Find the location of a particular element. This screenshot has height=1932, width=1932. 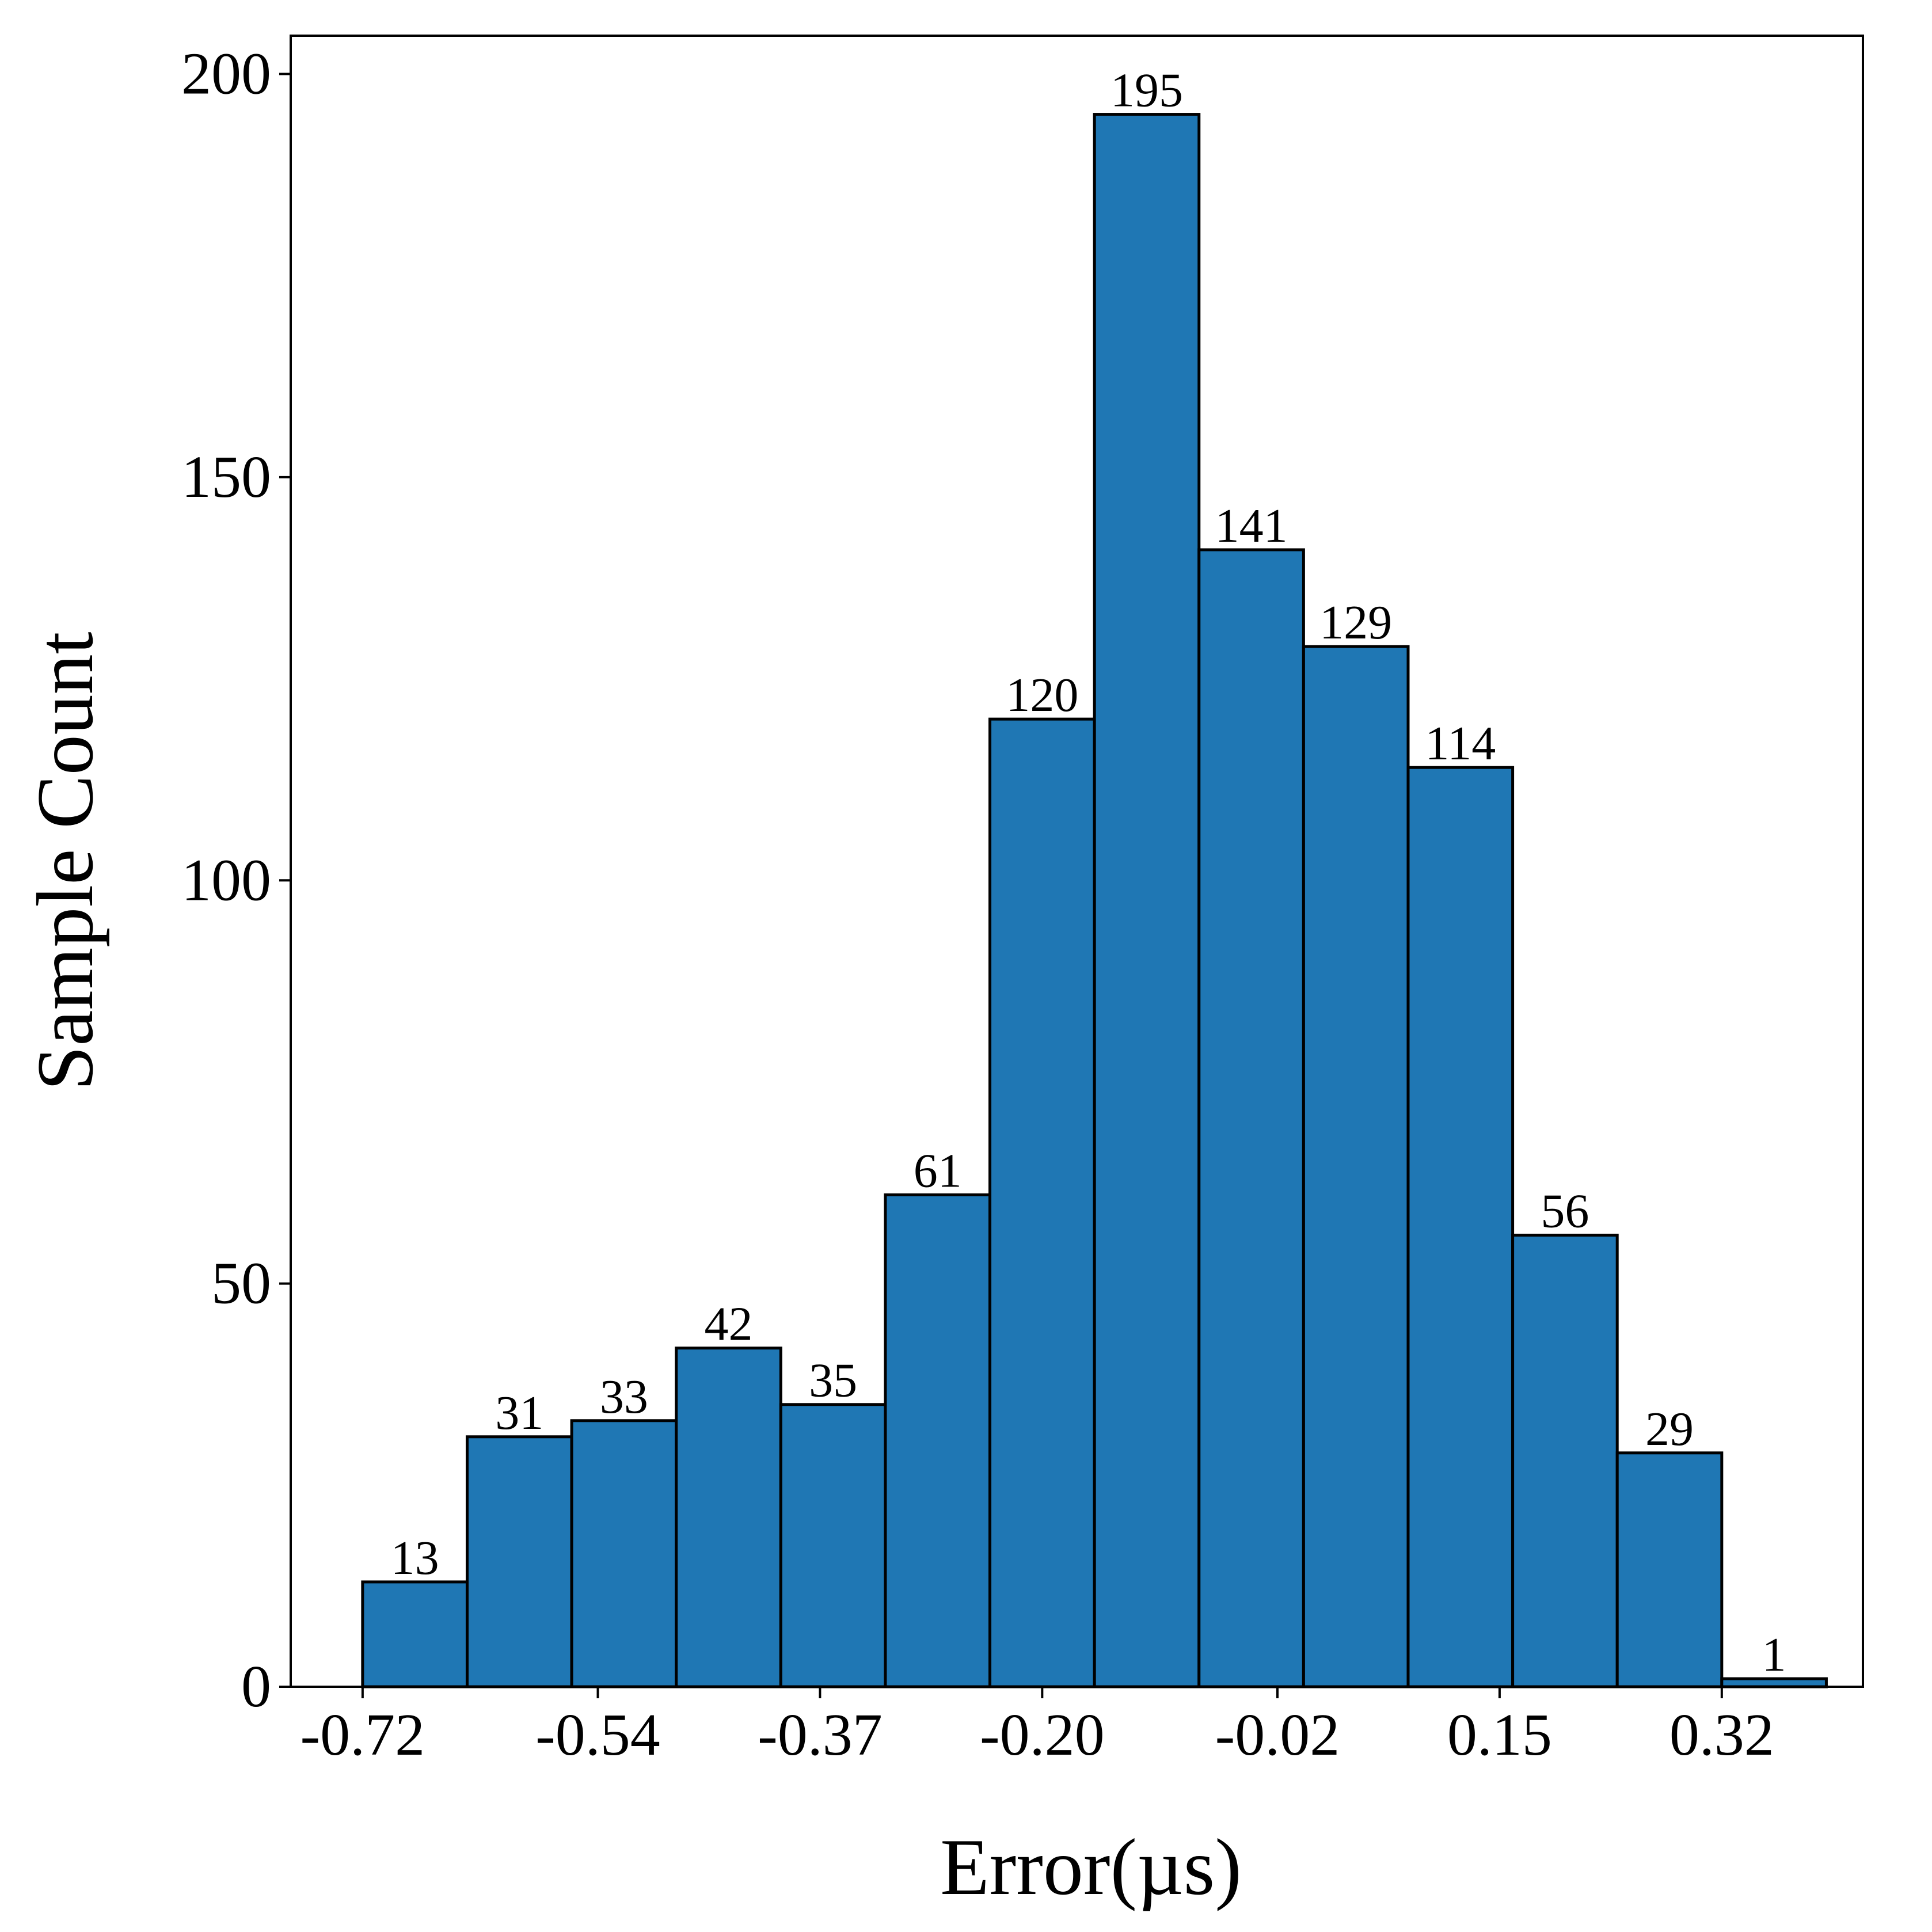

x-tick-label: -0.20 is located at coordinates (1042, 1735).